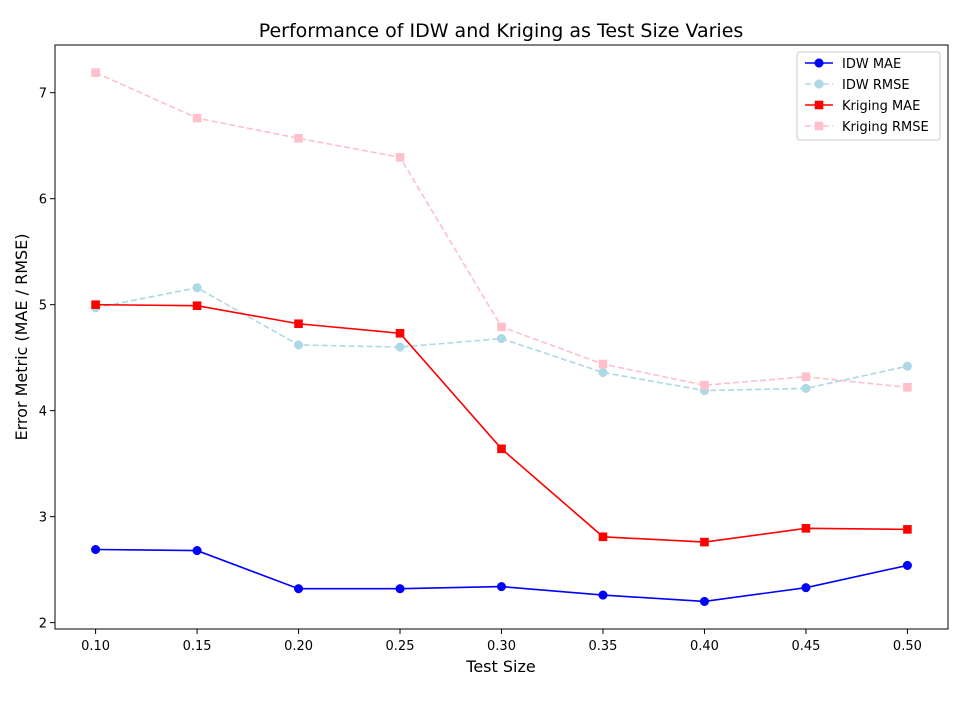  Describe the element at coordinates (43, 94) in the screenshot. I see `y-tick-label: 7` at that location.